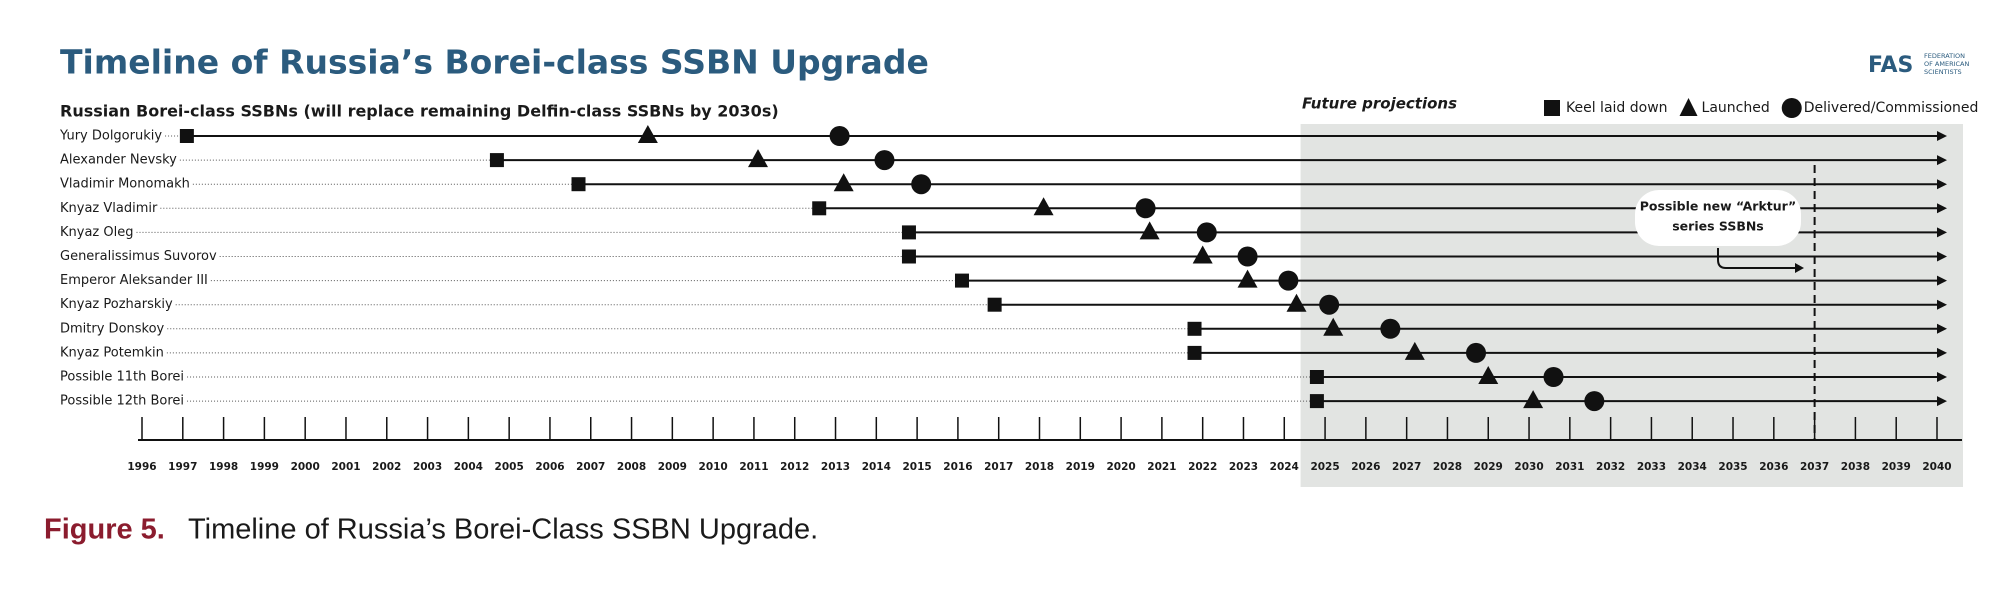  Describe the element at coordinates (1756, 258) in the screenshot. I see `annotation-arrow` at that location.